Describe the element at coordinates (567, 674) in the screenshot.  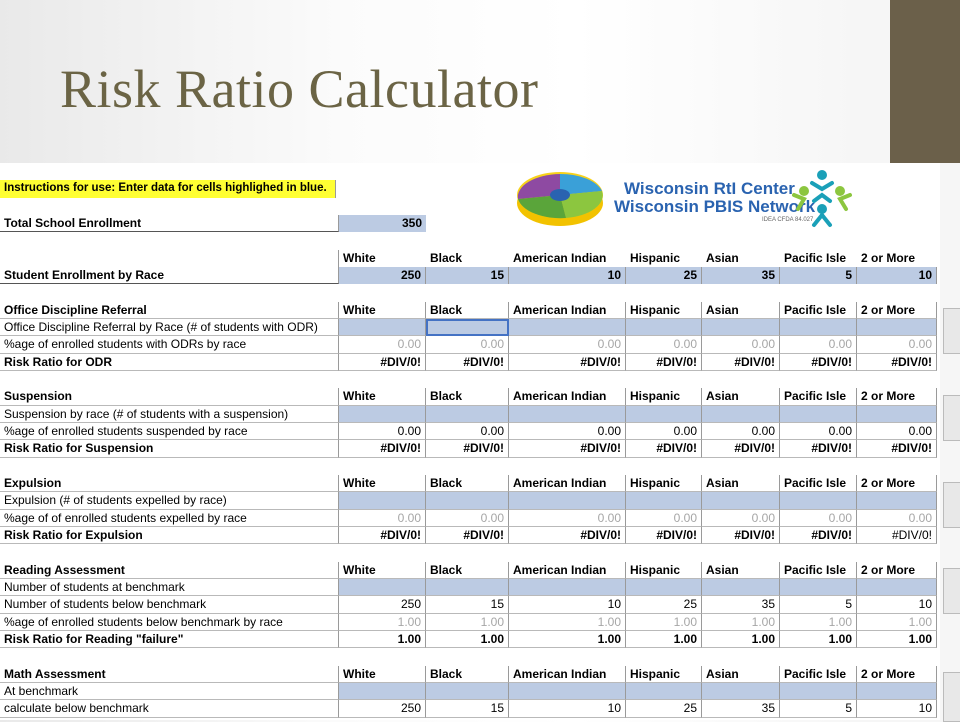
I see `column-header-race: American Indian` at that location.